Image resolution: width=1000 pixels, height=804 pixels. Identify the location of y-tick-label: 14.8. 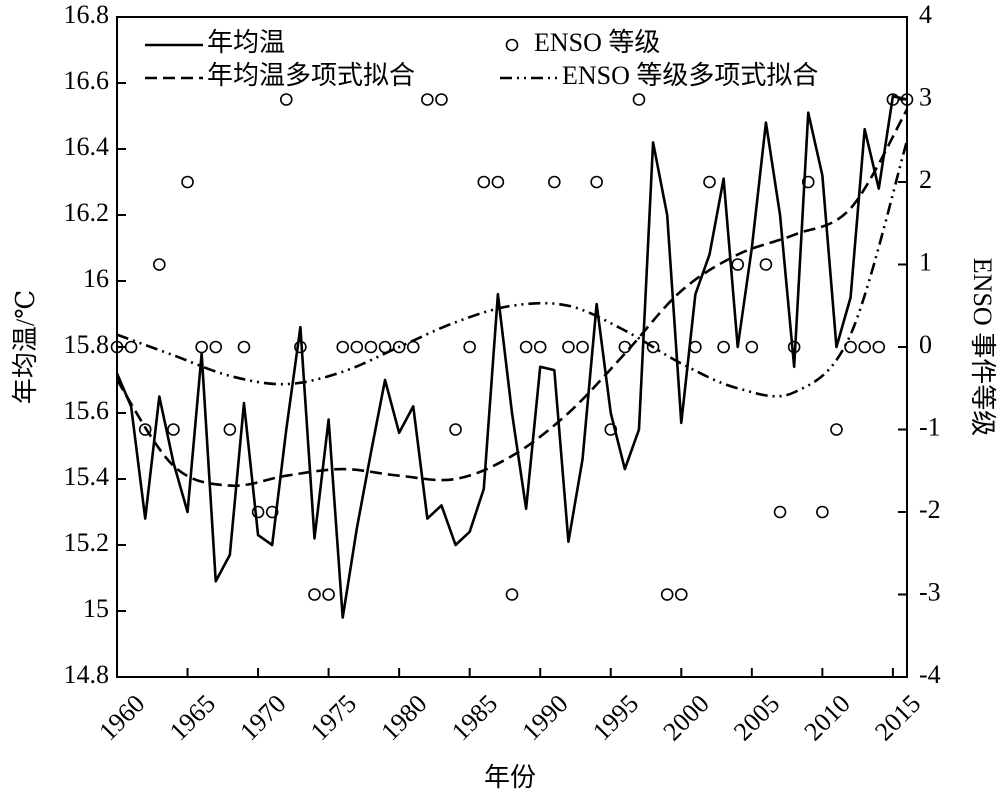
(87, 674).